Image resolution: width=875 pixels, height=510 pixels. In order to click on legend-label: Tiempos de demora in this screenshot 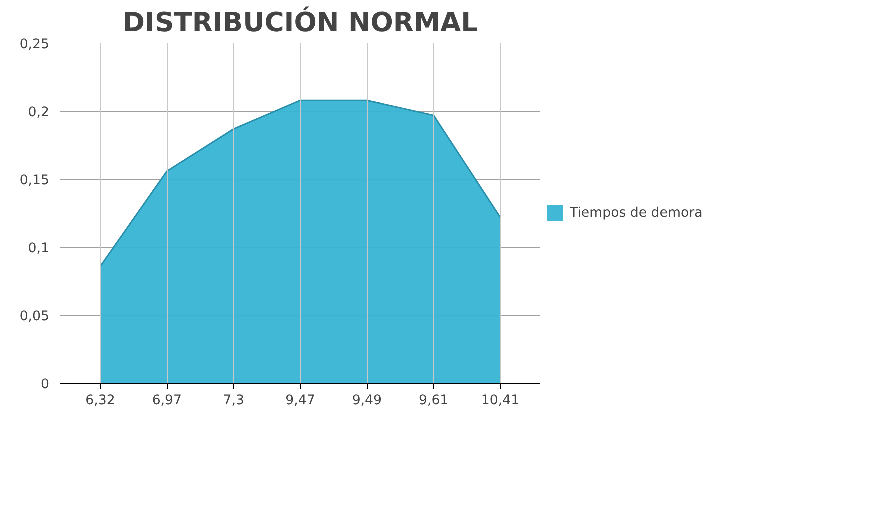, I will do `click(636, 213)`.